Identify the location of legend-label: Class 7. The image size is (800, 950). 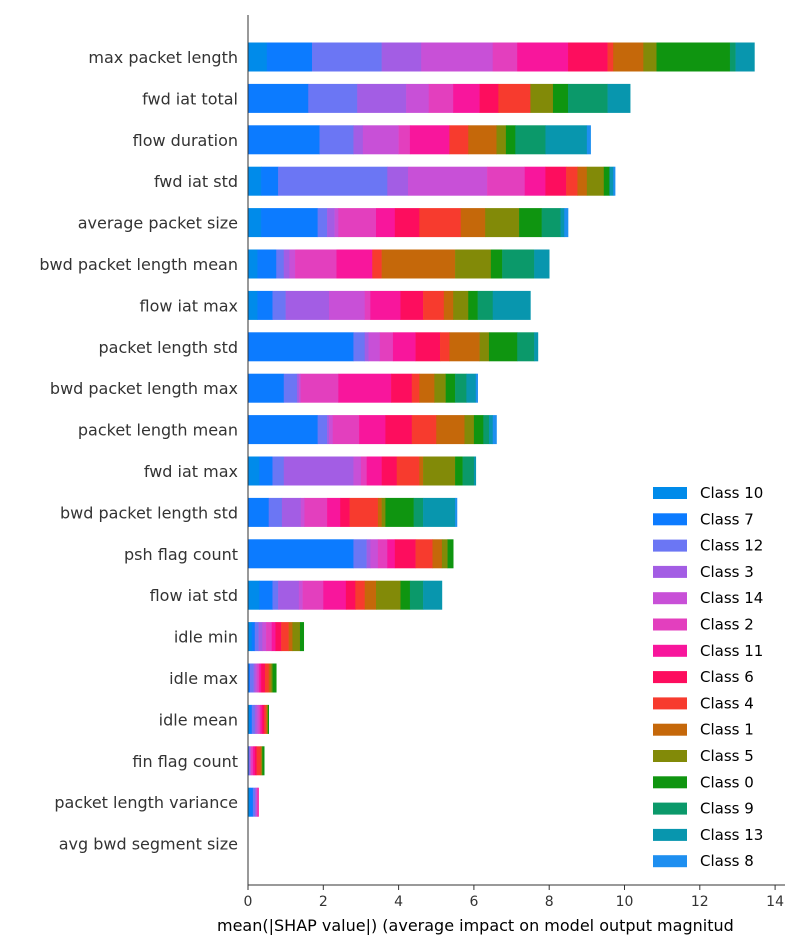
(727, 519).